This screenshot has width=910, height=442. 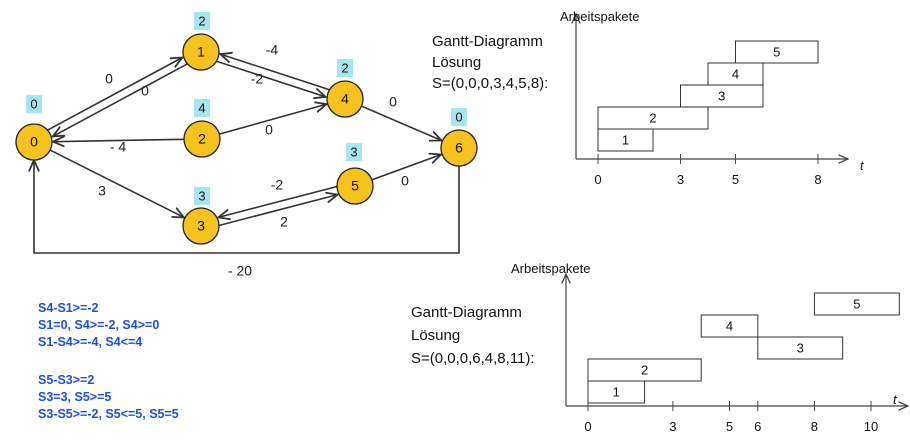 I want to click on tick-label: 8, so click(x=814, y=426).